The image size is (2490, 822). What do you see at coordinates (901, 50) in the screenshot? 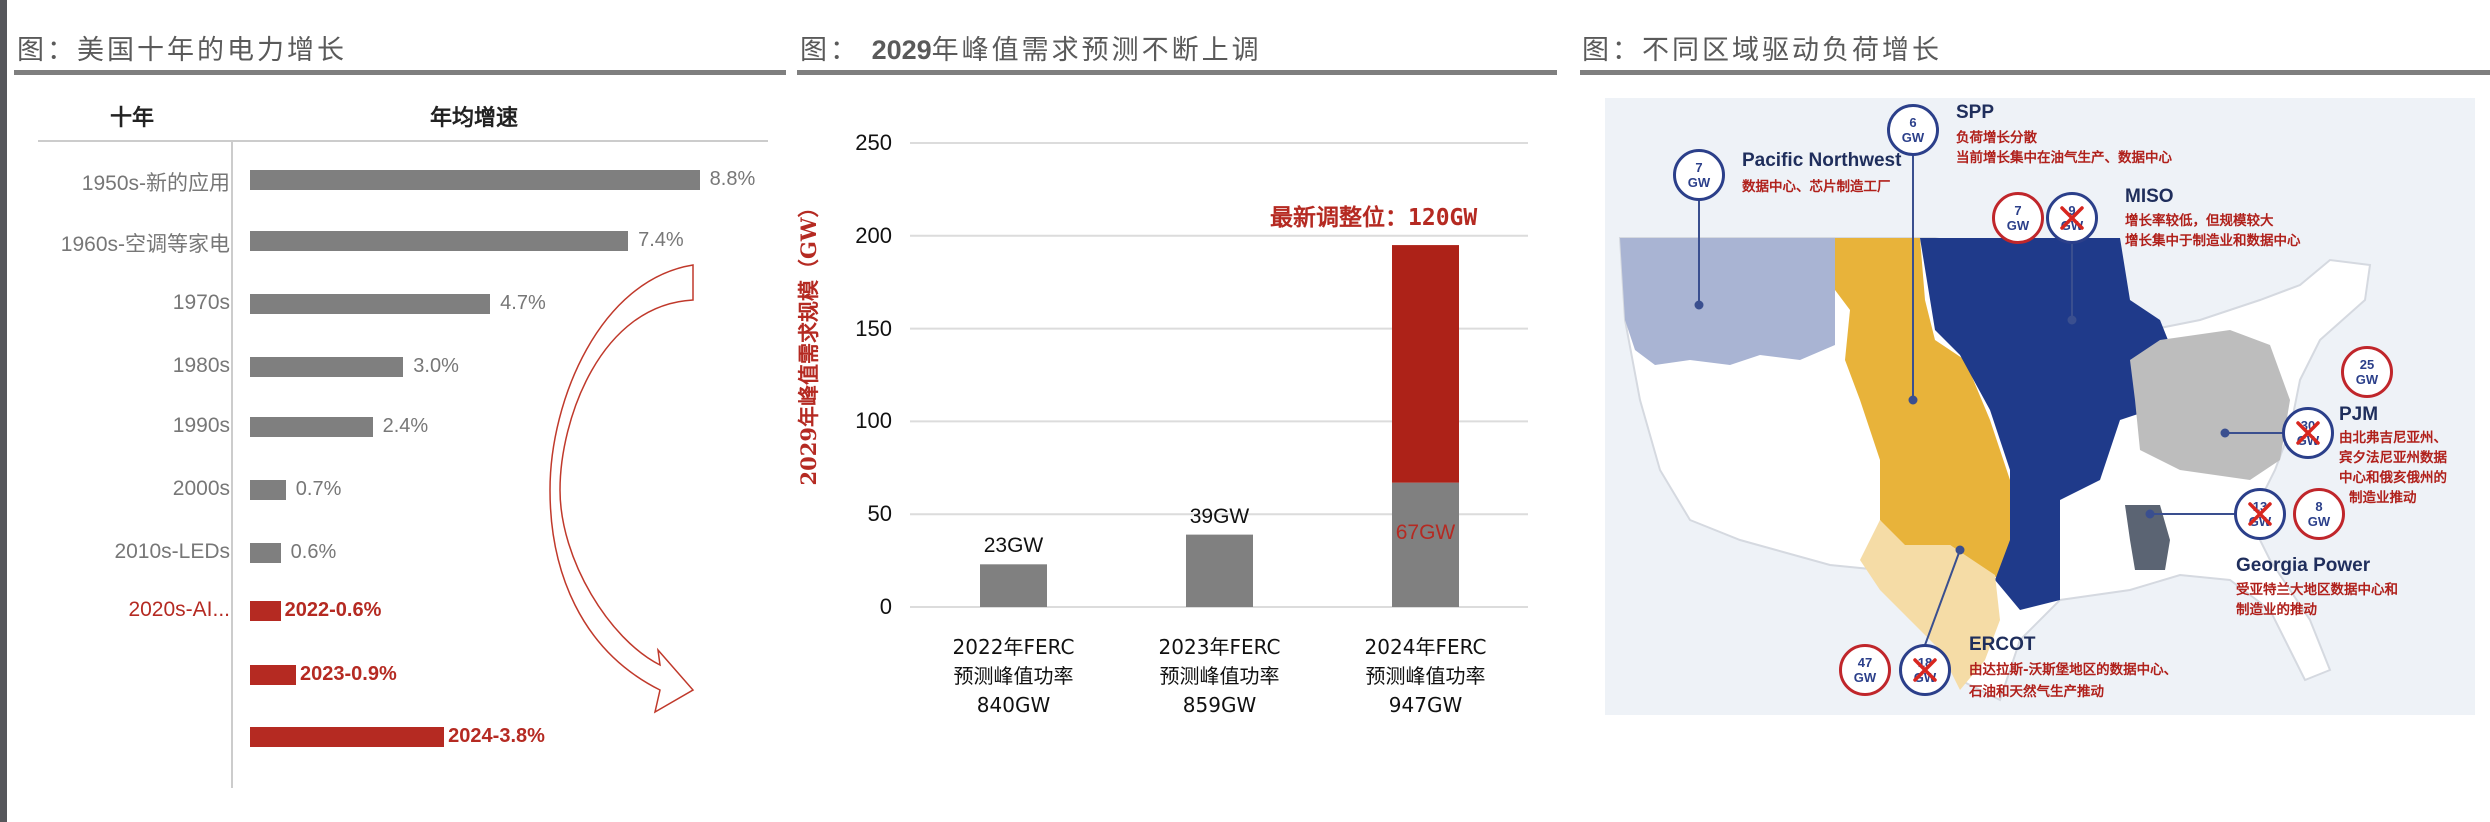
I see `title-year: 2029` at bounding box center [901, 50].